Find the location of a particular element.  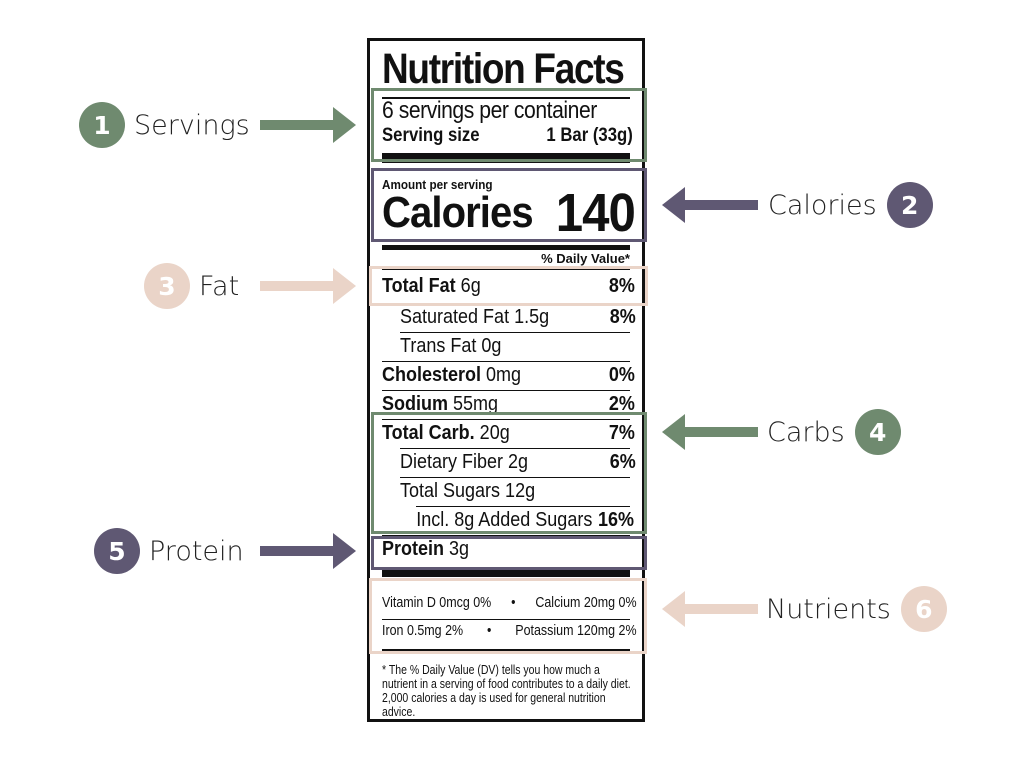

nutrient-dv: 7% is located at coordinates (621, 433).